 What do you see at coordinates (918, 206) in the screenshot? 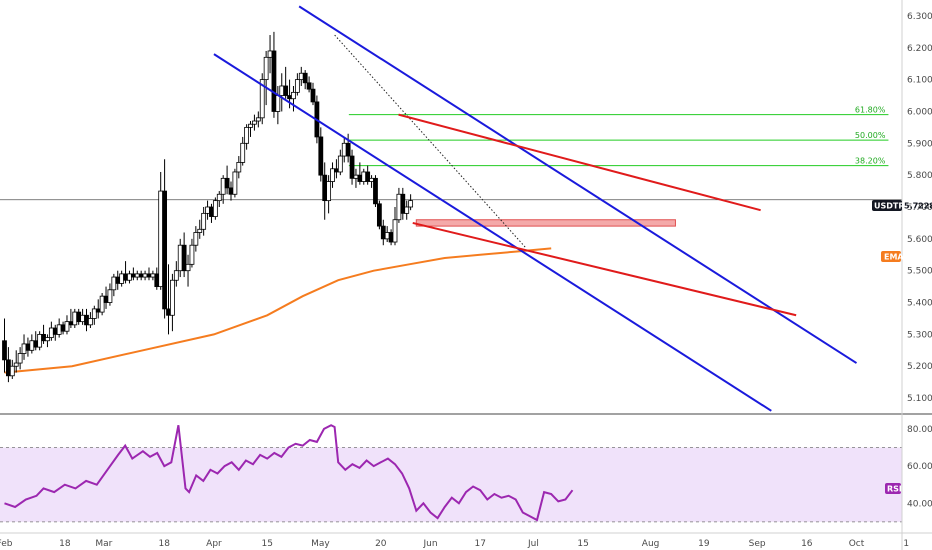
I see `last-price-value: 5.72285` at bounding box center [918, 206].